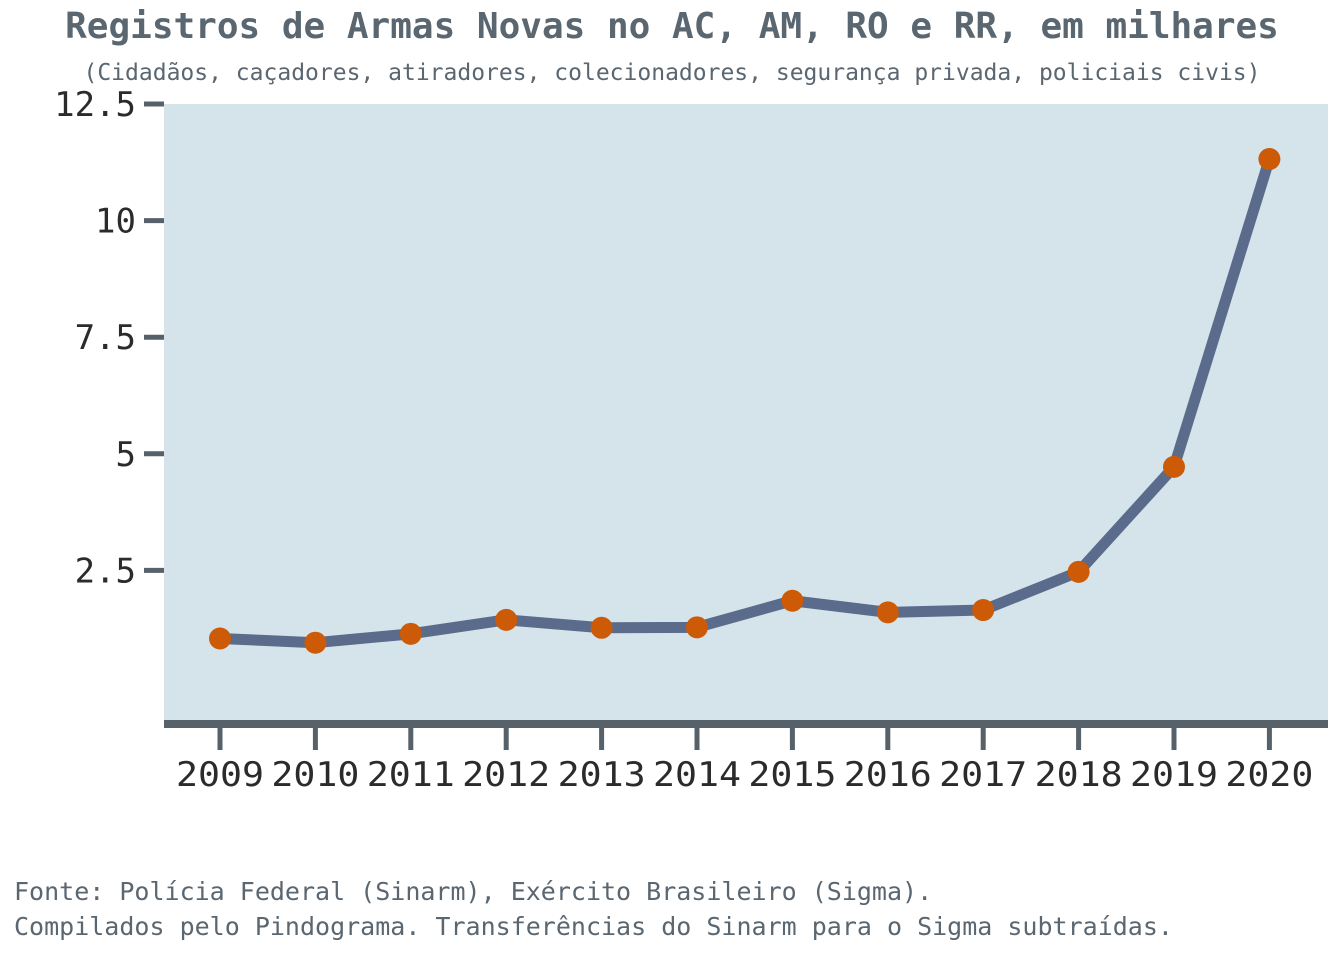  What do you see at coordinates (888, 775) in the screenshot?
I see `x-tick-label: 2016` at bounding box center [888, 775].